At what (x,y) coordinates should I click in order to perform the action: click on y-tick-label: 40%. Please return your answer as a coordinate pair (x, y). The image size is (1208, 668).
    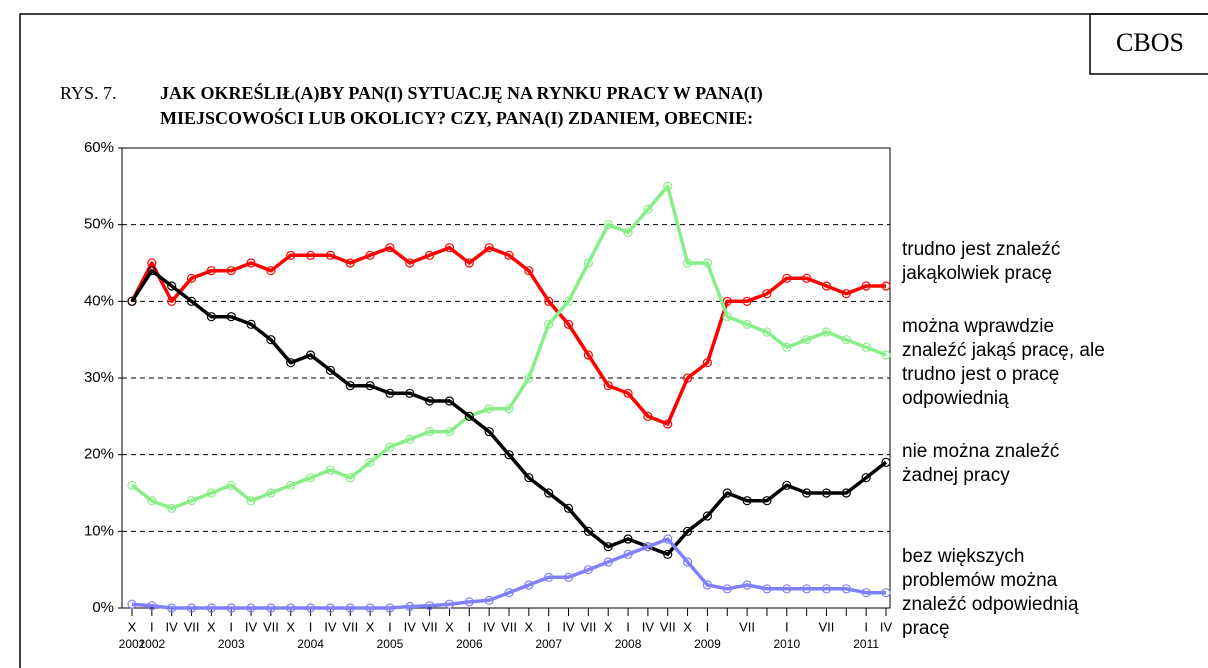
    Looking at the image, I should click on (99, 300).